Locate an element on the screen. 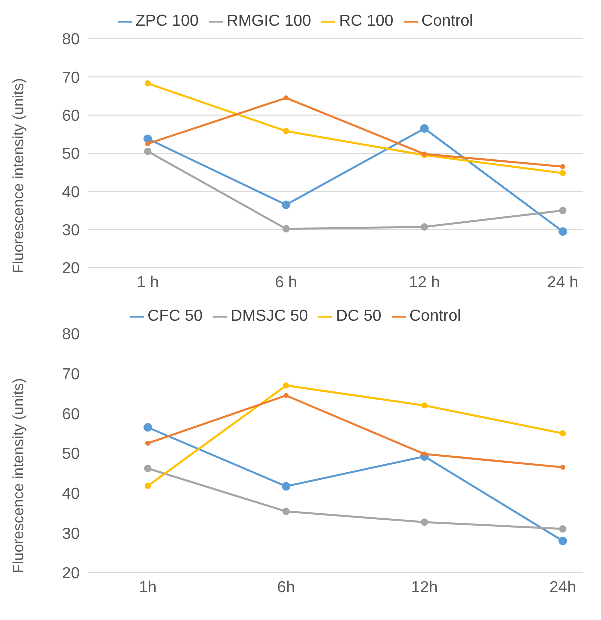  x-tick-label: 24h is located at coordinates (563, 587).